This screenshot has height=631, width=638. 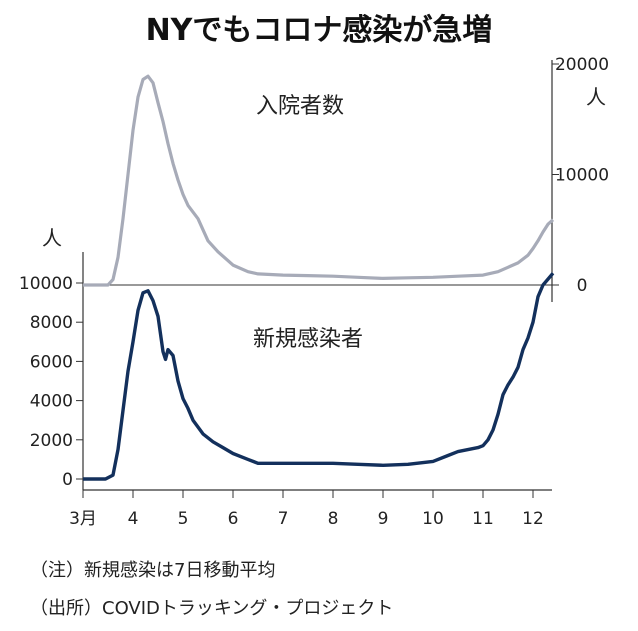 I want to click on x-tick-label: 3月, so click(x=83, y=519).